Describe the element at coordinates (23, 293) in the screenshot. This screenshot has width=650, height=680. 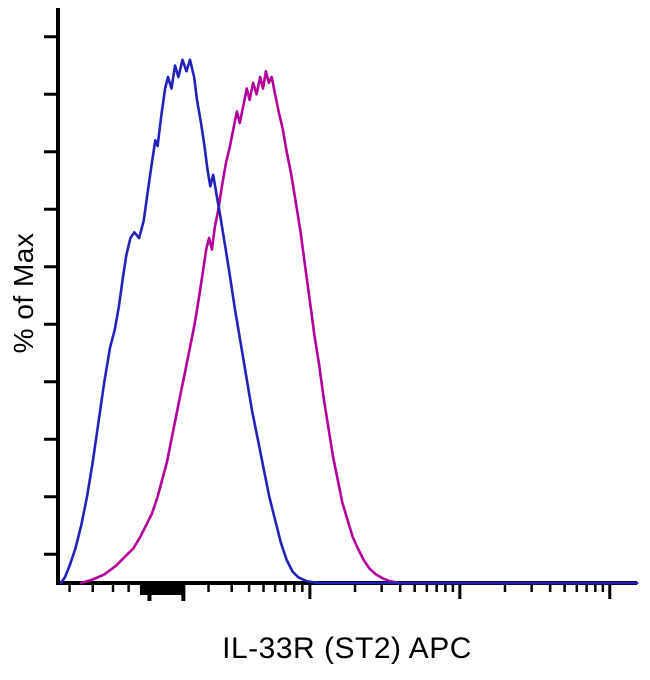
I see `y-axis-label: % of Max` at that location.